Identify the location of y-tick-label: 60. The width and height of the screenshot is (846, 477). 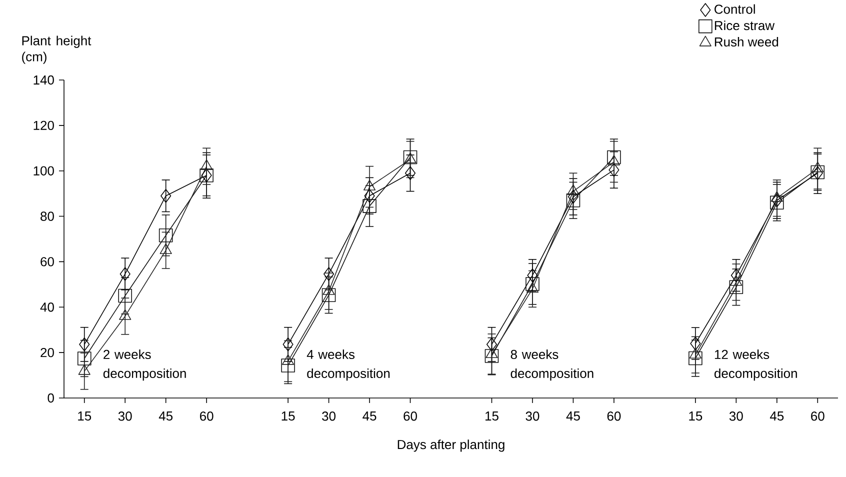
(47, 261).